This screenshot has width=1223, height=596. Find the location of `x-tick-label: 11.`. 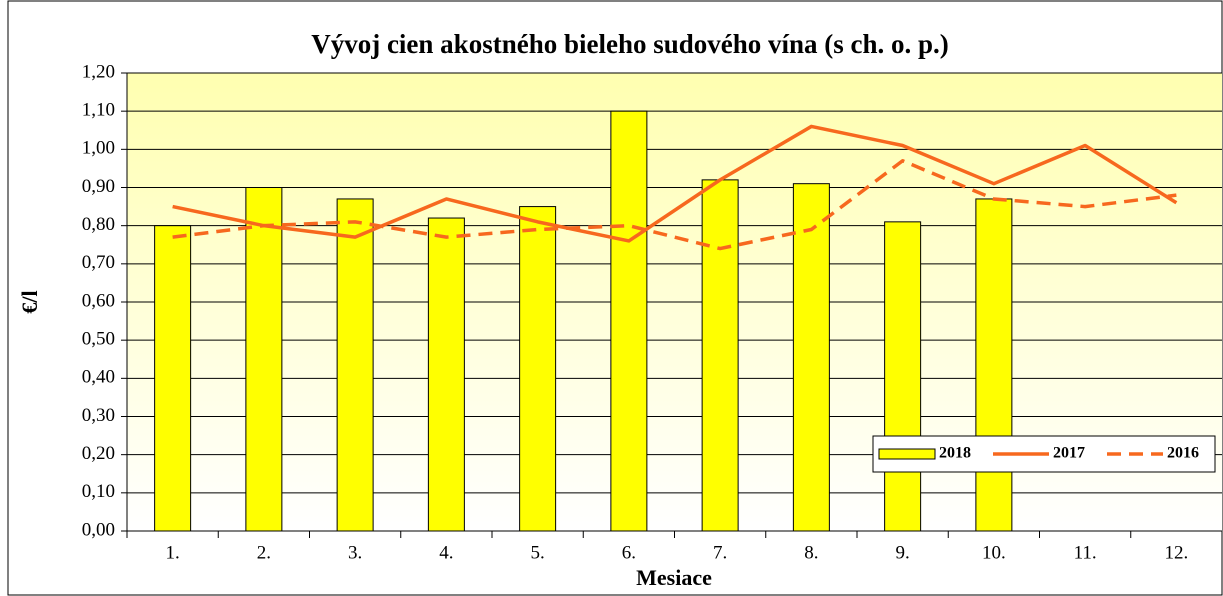

x-tick-label: 11. is located at coordinates (1085, 552).